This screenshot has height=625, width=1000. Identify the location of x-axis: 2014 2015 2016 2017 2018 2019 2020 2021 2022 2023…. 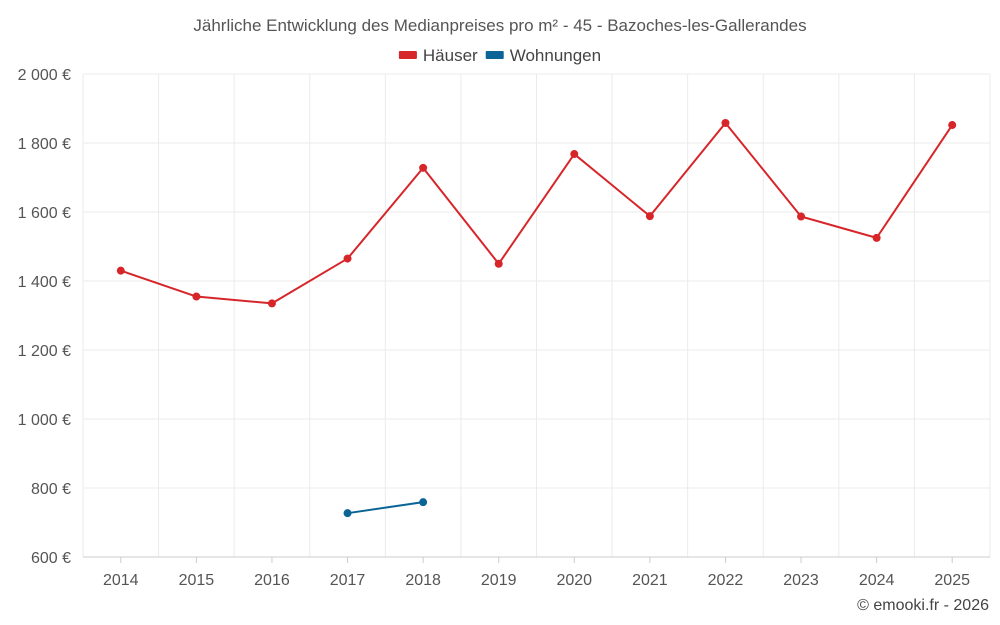
(536, 572).